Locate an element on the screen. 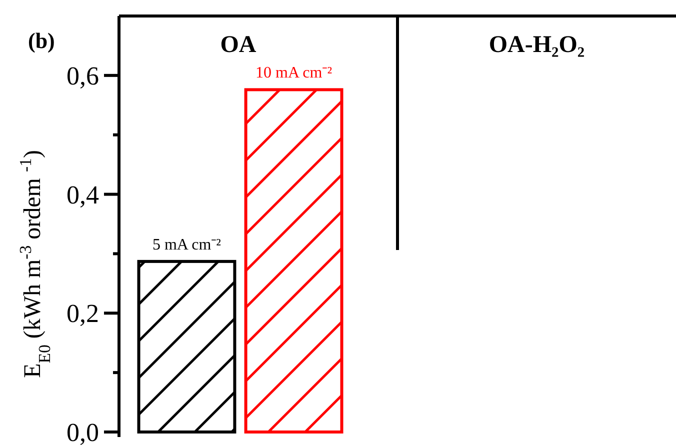 The image size is (676, 446). y-tick-label: 0,2 is located at coordinates (82, 313).